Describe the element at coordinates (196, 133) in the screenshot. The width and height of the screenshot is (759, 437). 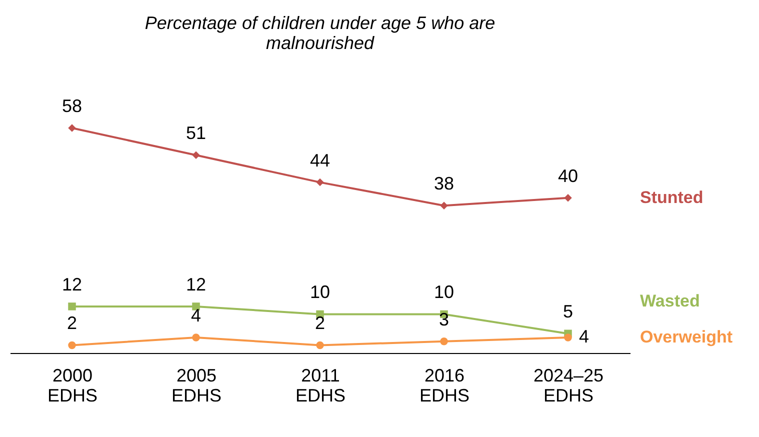
I see `data-label: 51` at that location.